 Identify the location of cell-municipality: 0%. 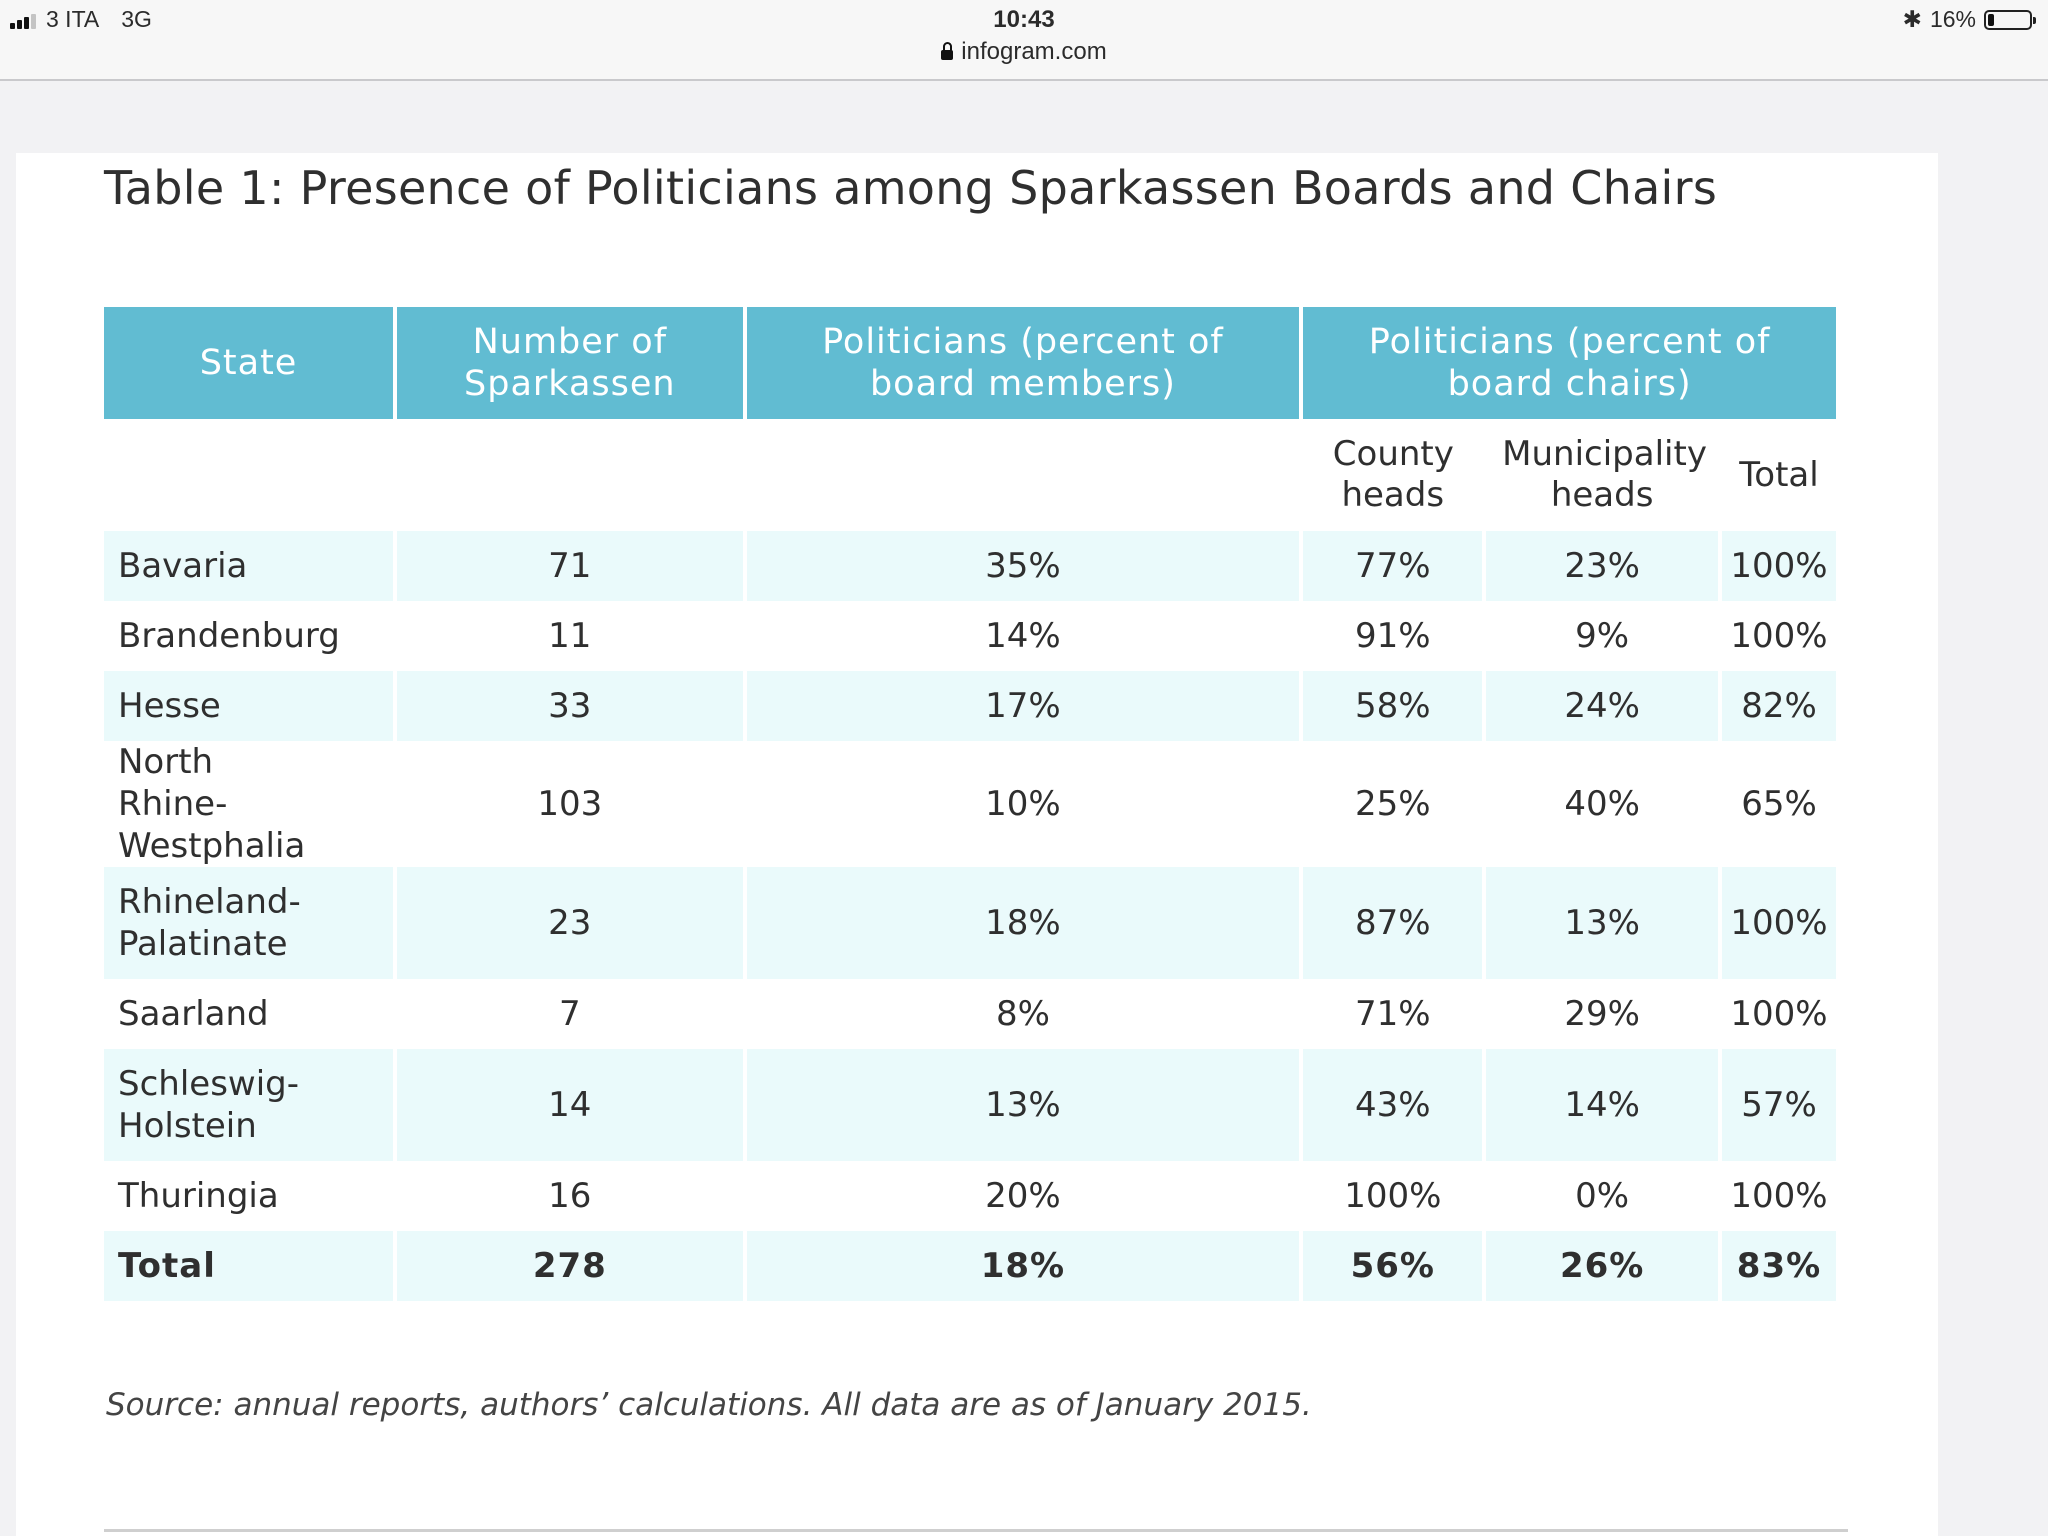
(1602, 1196).